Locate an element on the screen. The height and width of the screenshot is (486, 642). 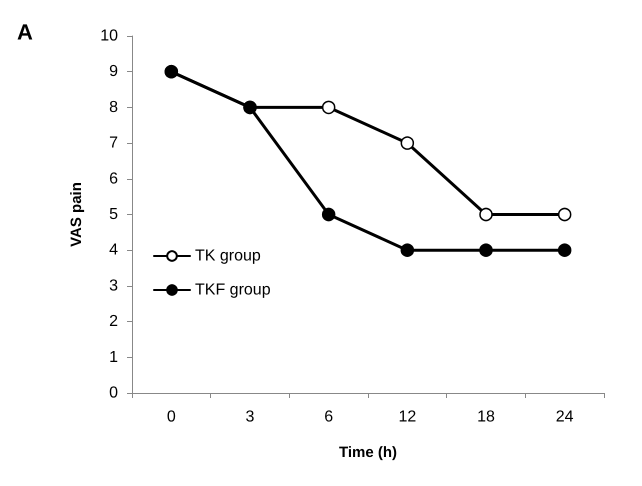
legend-label: TKF group is located at coordinates (233, 290).